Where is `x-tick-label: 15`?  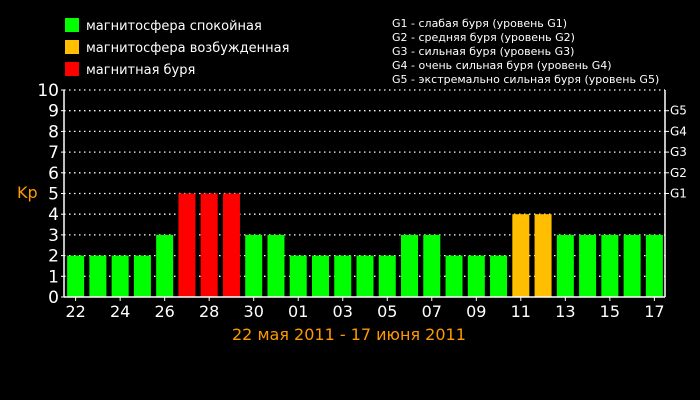
x-tick-label: 15 is located at coordinates (610, 311).